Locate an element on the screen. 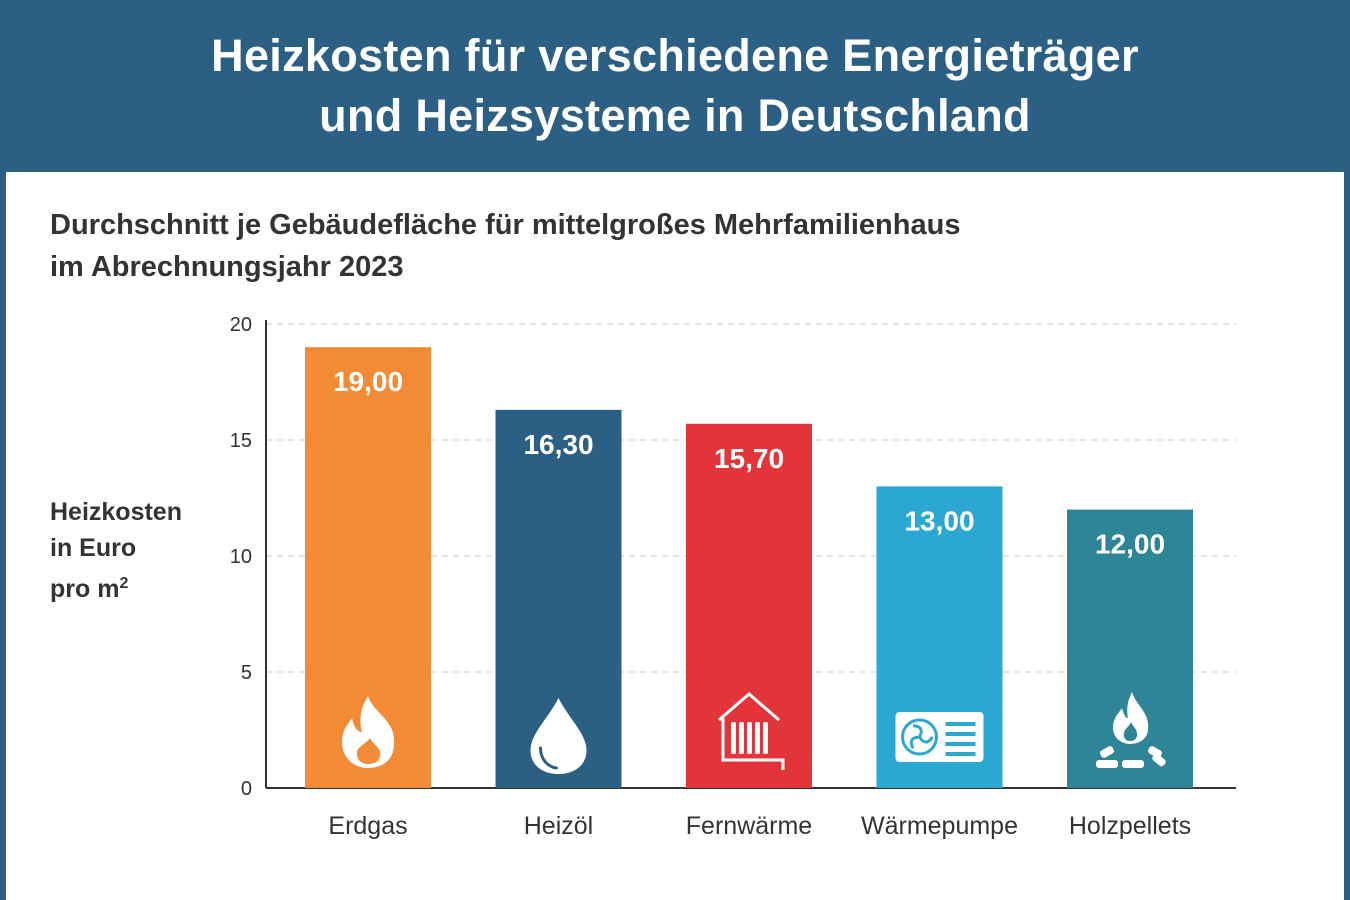 The width and height of the screenshot is (1350, 900). x-tick-label-waermepumpe: Wärmepumpe is located at coordinates (939, 826).